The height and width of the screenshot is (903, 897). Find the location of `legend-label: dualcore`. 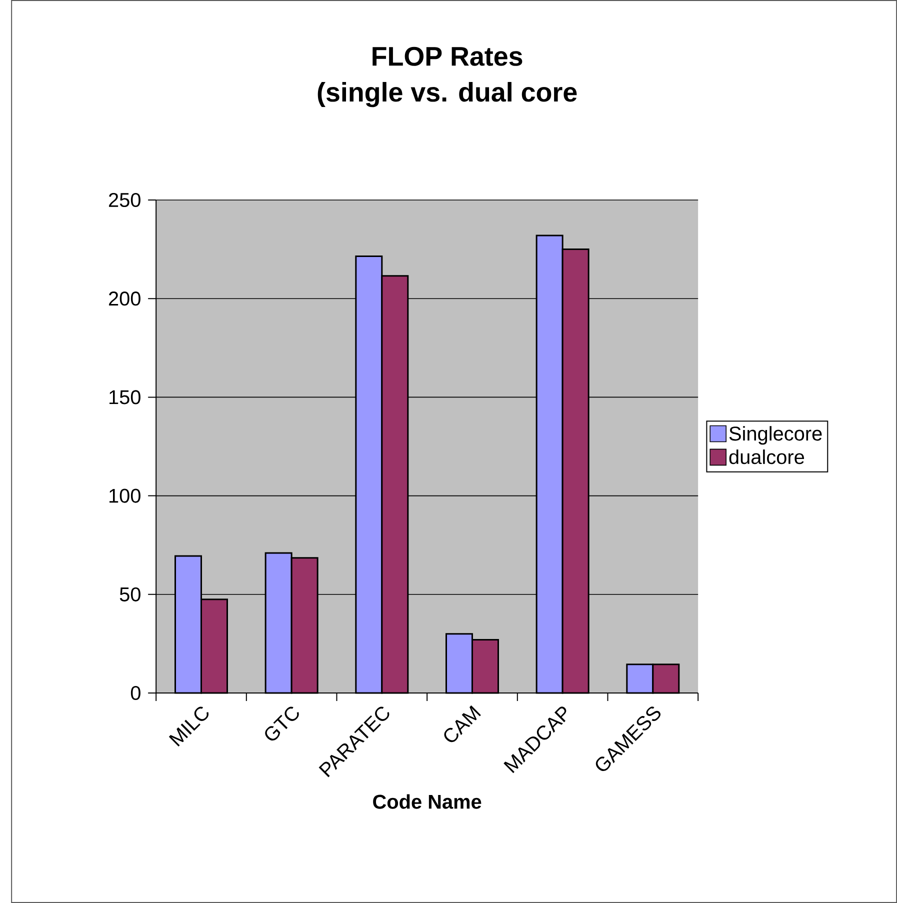

legend-label: dualcore is located at coordinates (766, 456).